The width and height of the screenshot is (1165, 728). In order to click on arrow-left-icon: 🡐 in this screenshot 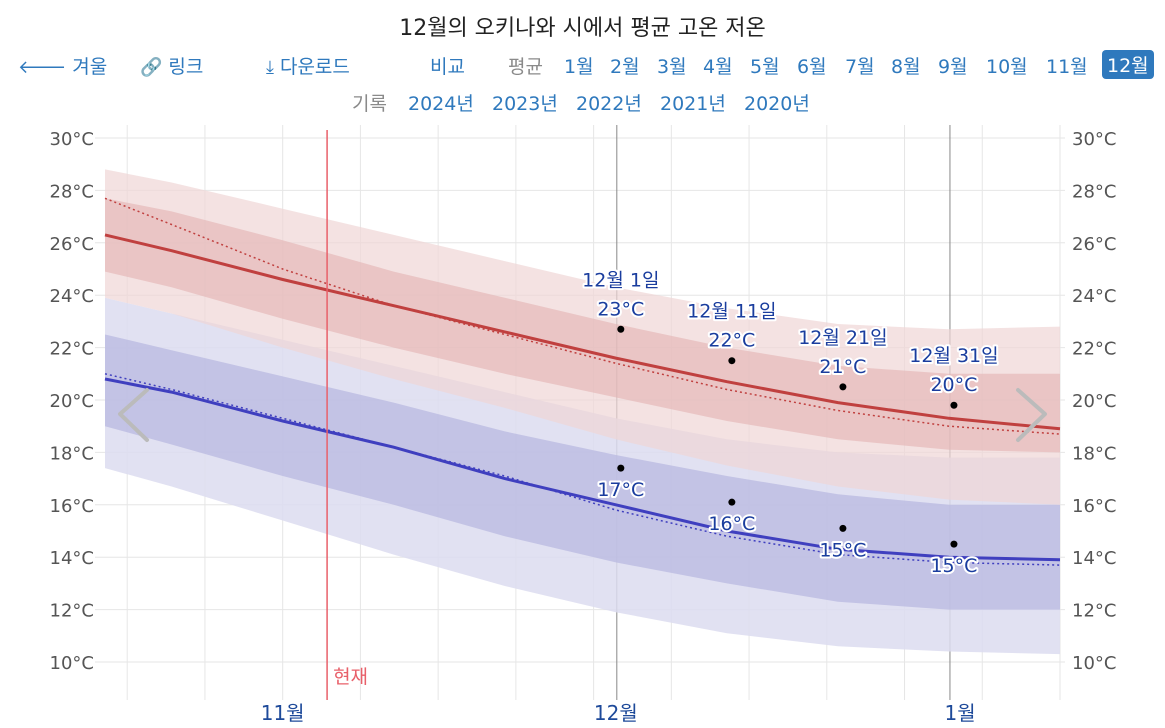, I will do `click(42, 67)`.